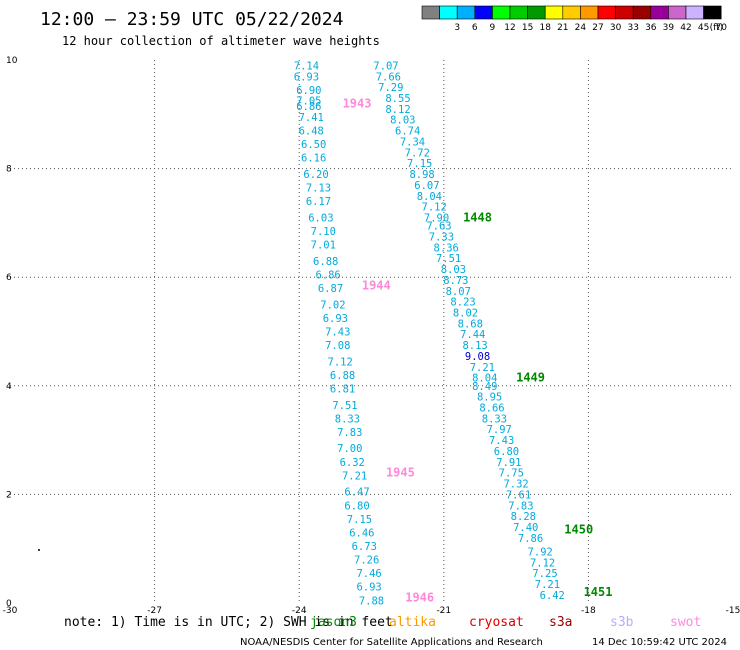  What do you see at coordinates (733, 611) in the screenshot?
I see `x-tick-label: -15` at bounding box center [733, 611].